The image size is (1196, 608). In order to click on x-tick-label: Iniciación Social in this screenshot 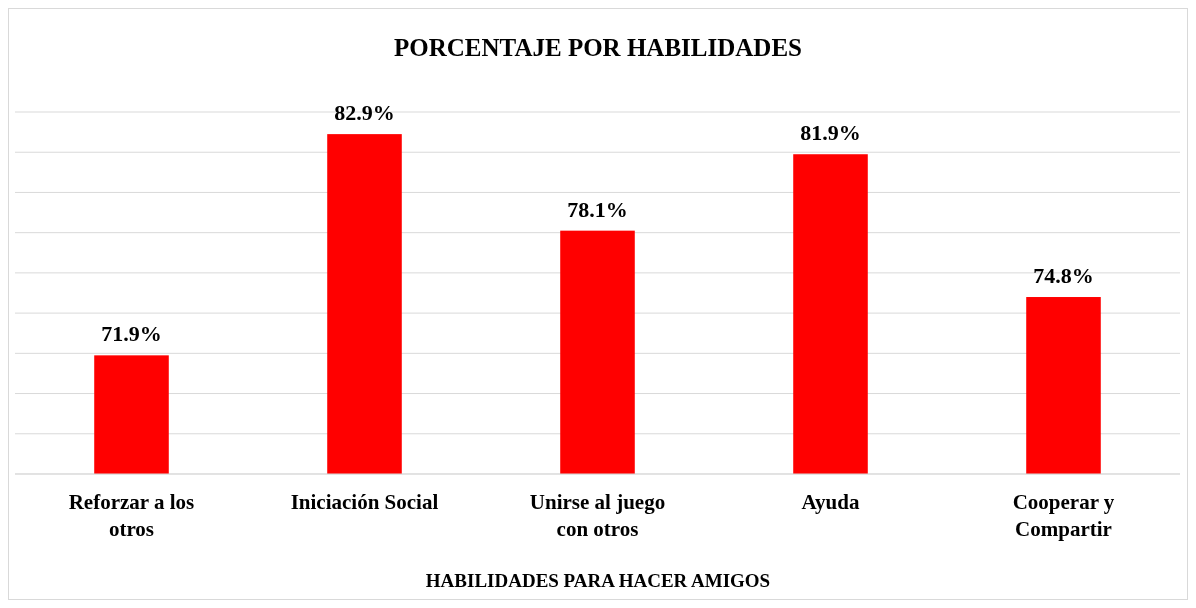, I will do `click(364, 502)`.